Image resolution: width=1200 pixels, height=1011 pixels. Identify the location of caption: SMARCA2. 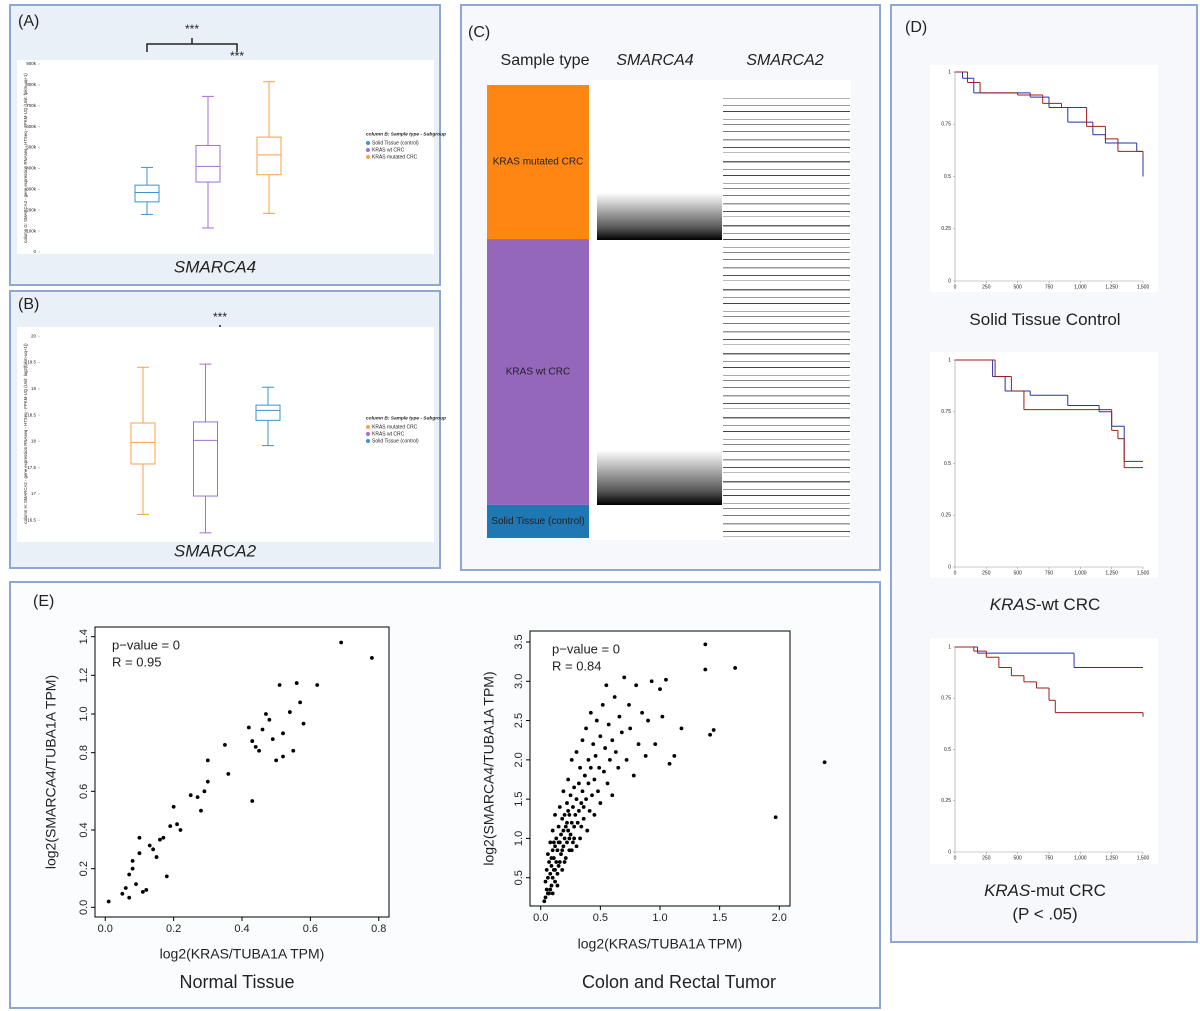
(215, 550).